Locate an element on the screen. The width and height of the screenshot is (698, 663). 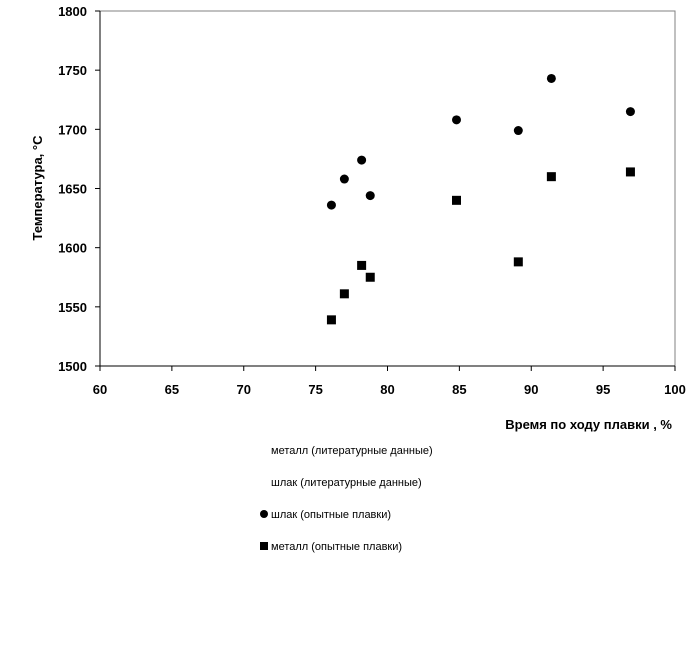
y-tick-label: 1700 is located at coordinates (72, 129).